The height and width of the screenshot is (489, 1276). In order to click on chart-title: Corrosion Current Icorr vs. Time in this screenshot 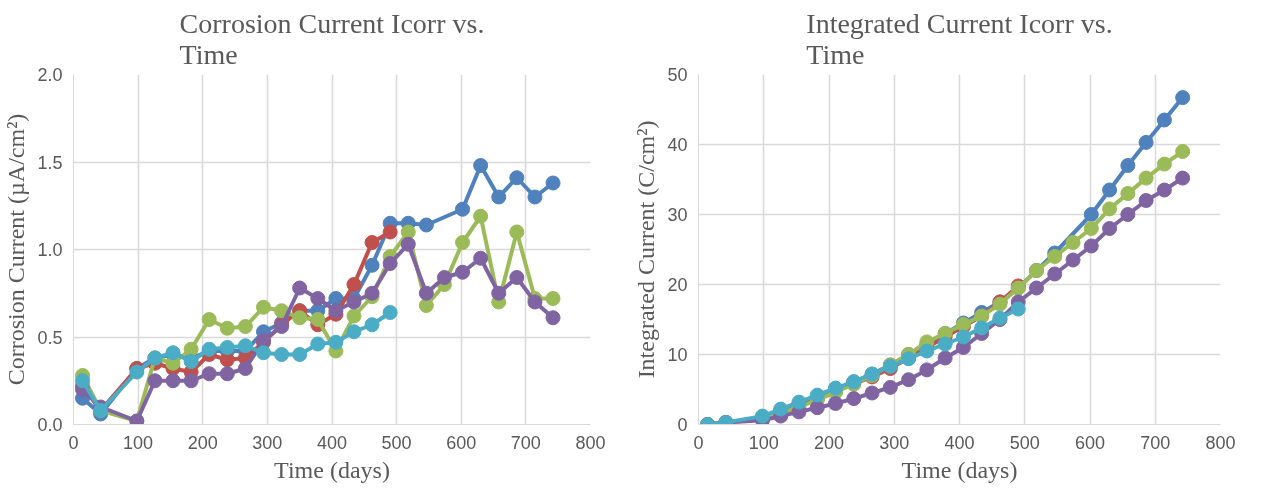, I will do `click(332, 38)`.